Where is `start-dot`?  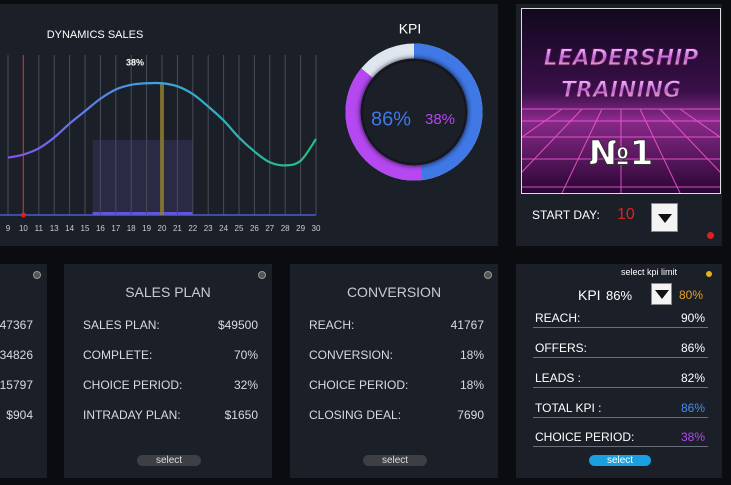
start-dot is located at coordinates (23, 215).